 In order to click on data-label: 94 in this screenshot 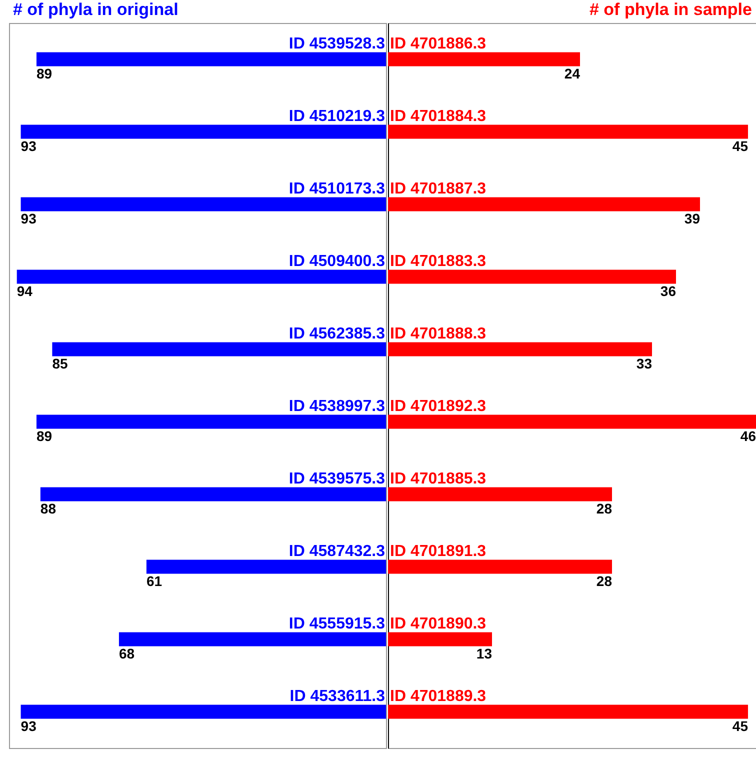, I will do `click(24, 290)`.